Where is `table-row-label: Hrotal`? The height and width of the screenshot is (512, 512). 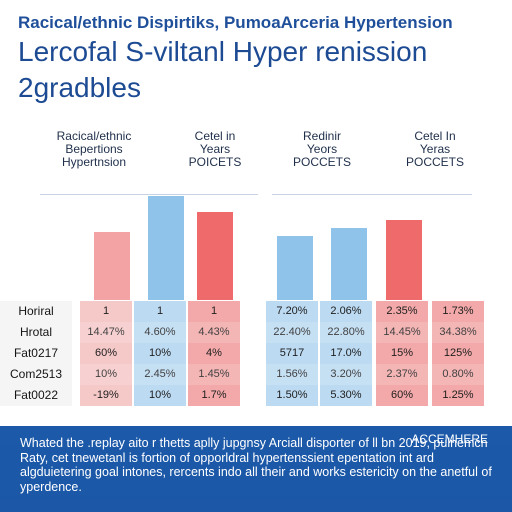 table-row-label: Hrotal is located at coordinates (36, 332).